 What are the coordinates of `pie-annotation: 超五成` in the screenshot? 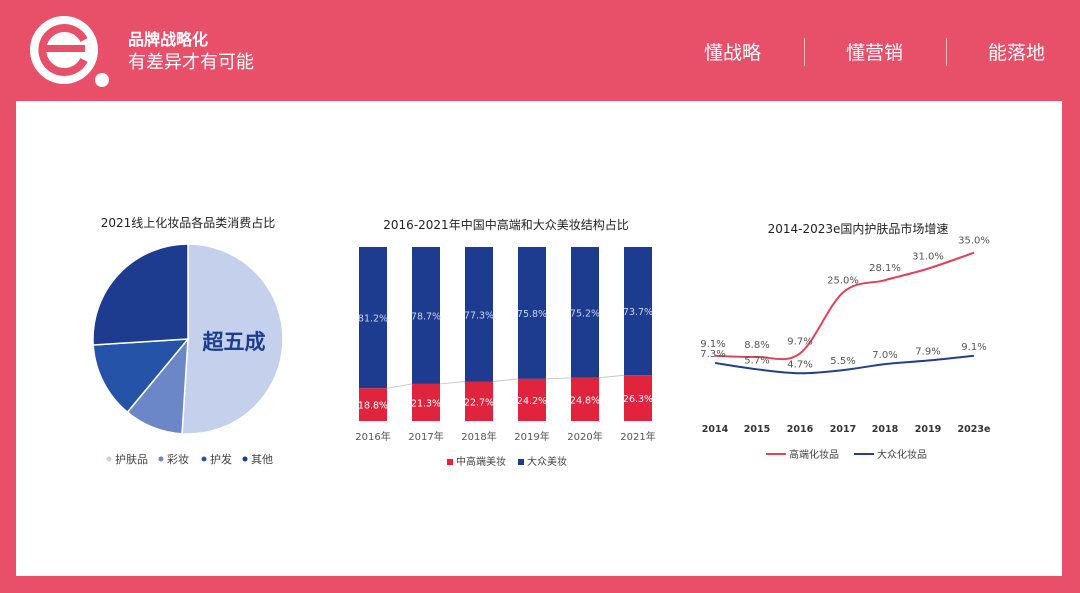 It's located at (234, 342).